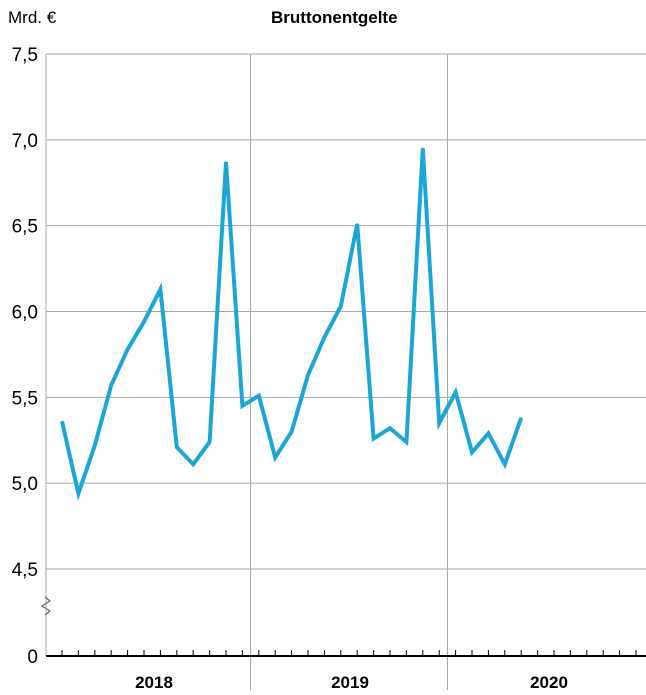 The image size is (646, 695). I want to click on y-tick-label: 0, so click(32, 657).